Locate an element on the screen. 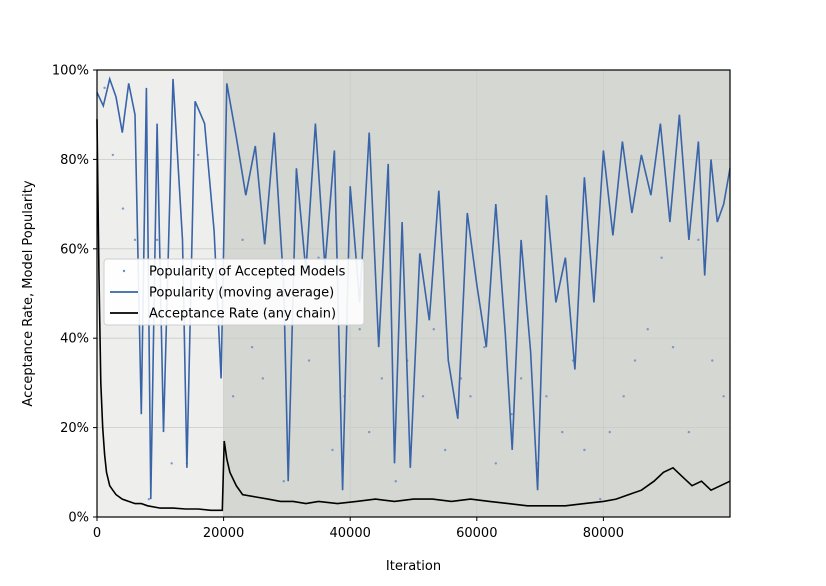  legend-label: Popularity of Accepted Models is located at coordinates (247, 272).